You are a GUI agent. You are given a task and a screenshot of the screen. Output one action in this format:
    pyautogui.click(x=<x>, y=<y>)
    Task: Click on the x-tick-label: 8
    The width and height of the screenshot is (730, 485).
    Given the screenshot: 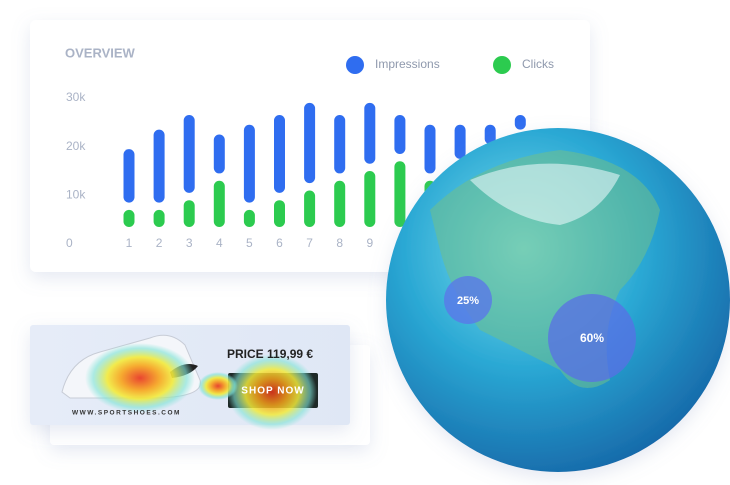 What is the action you would take?
    pyautogui.click(x=339, y=243)
    